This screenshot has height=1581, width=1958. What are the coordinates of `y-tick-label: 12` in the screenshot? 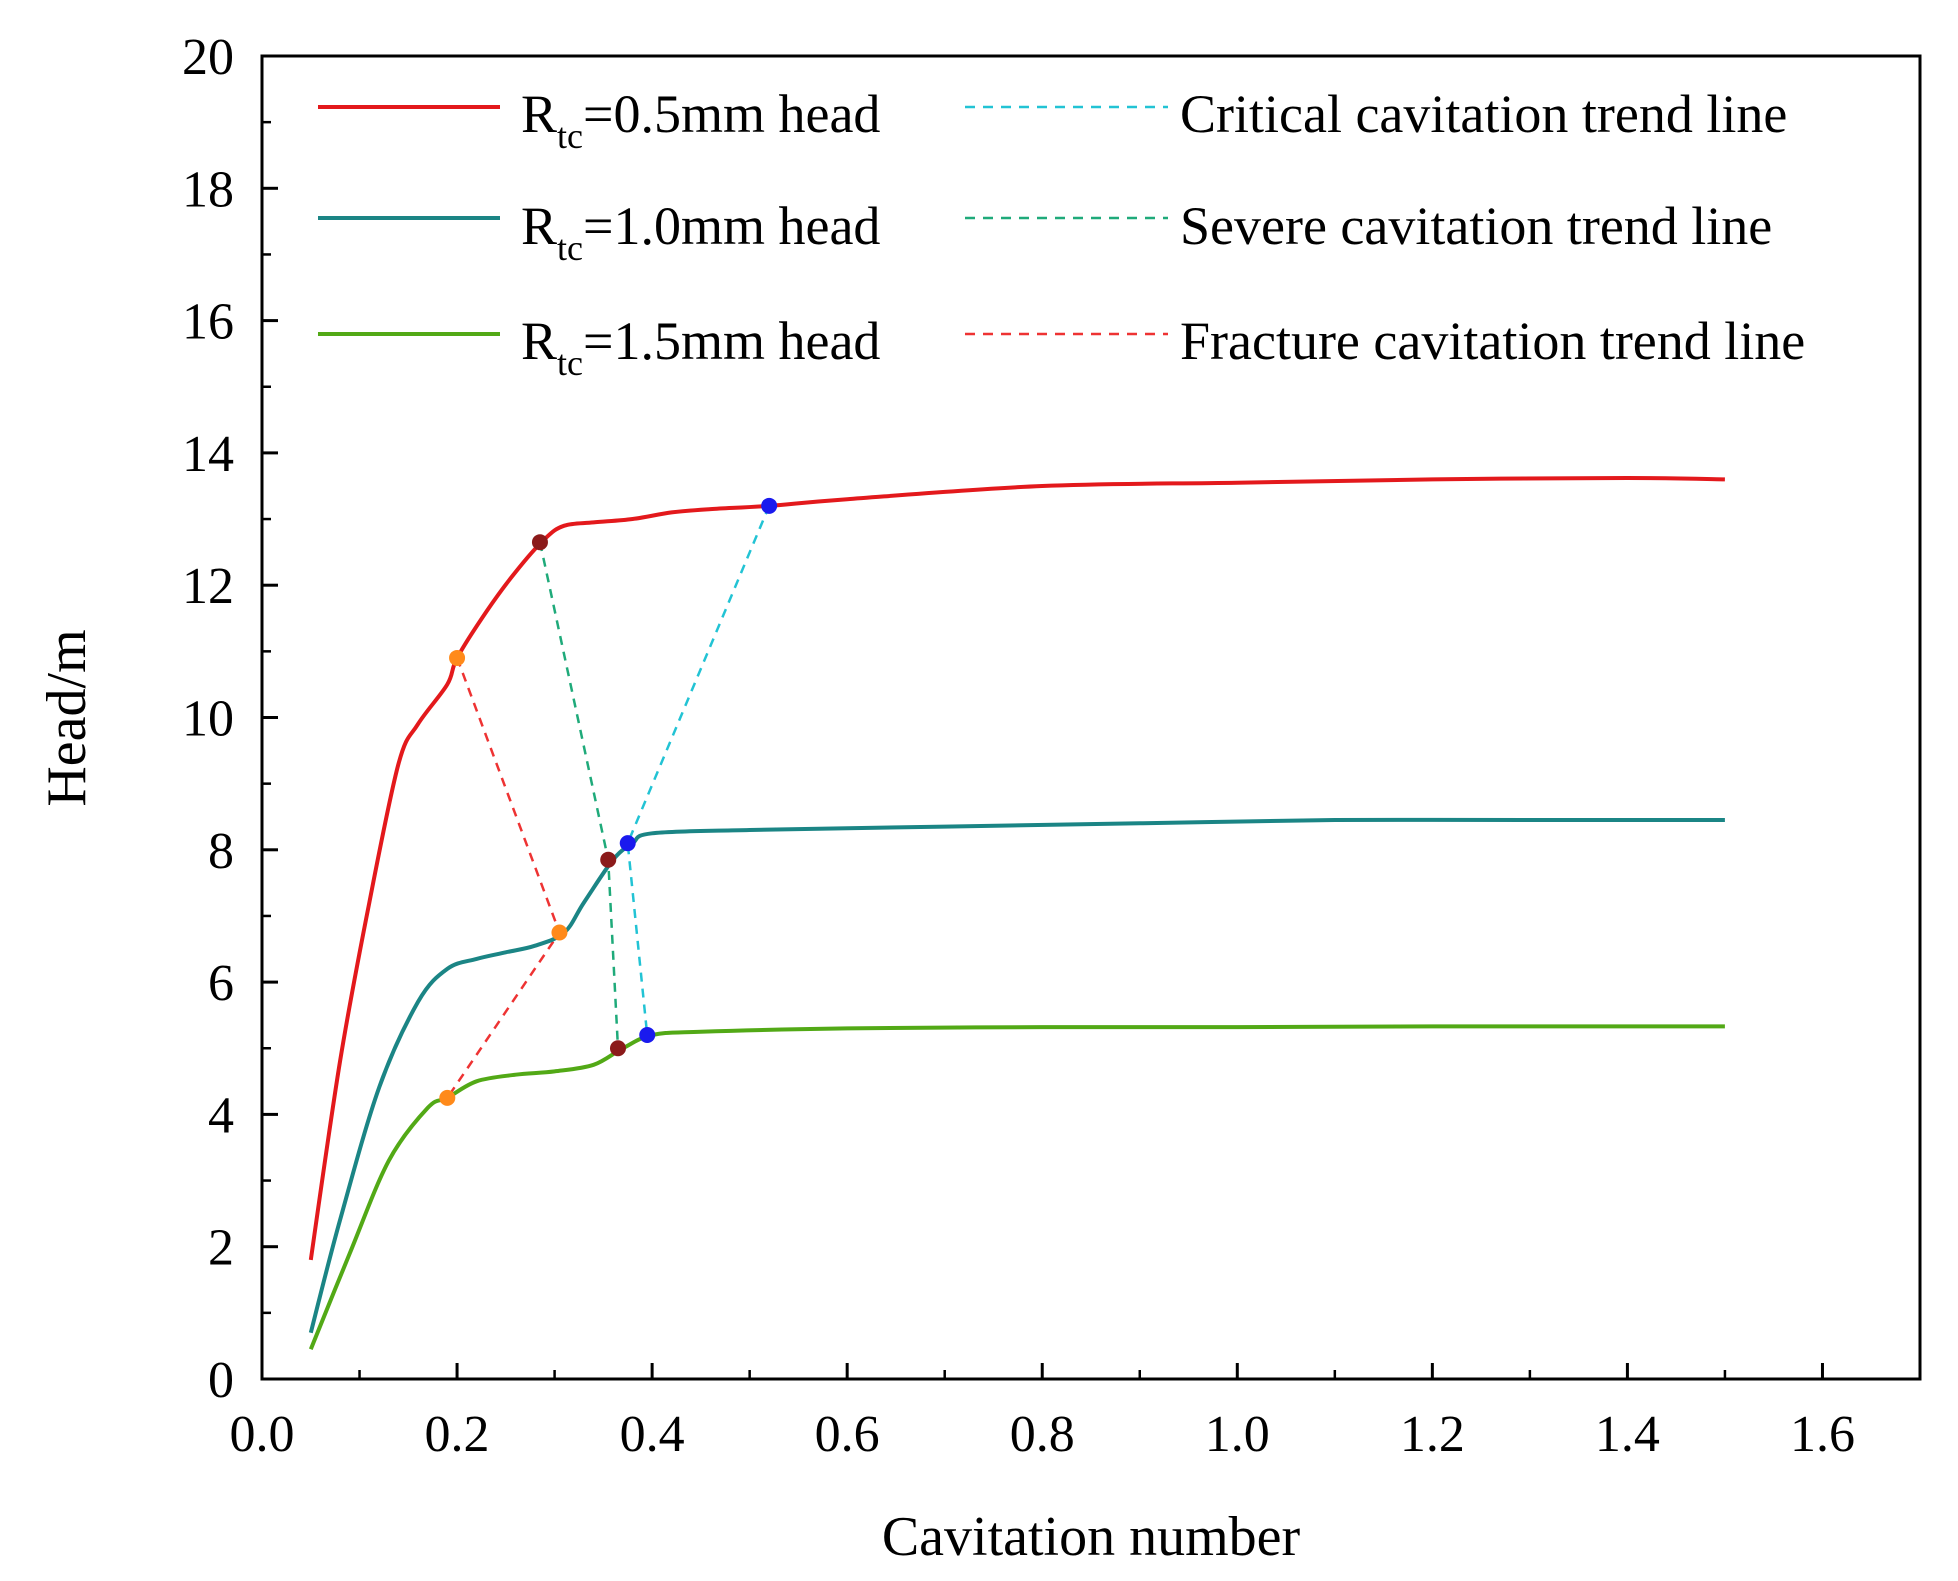 It's located at (208, 586).